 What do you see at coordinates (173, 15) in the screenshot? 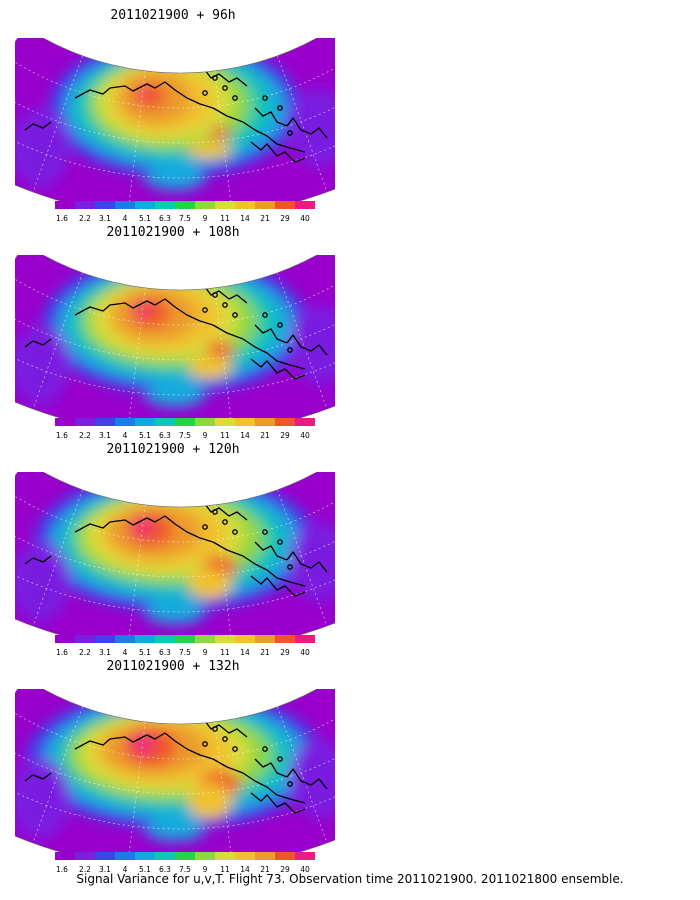
I see `panel-title: 2011021900 + 96h` at bounding box center [173, 15].